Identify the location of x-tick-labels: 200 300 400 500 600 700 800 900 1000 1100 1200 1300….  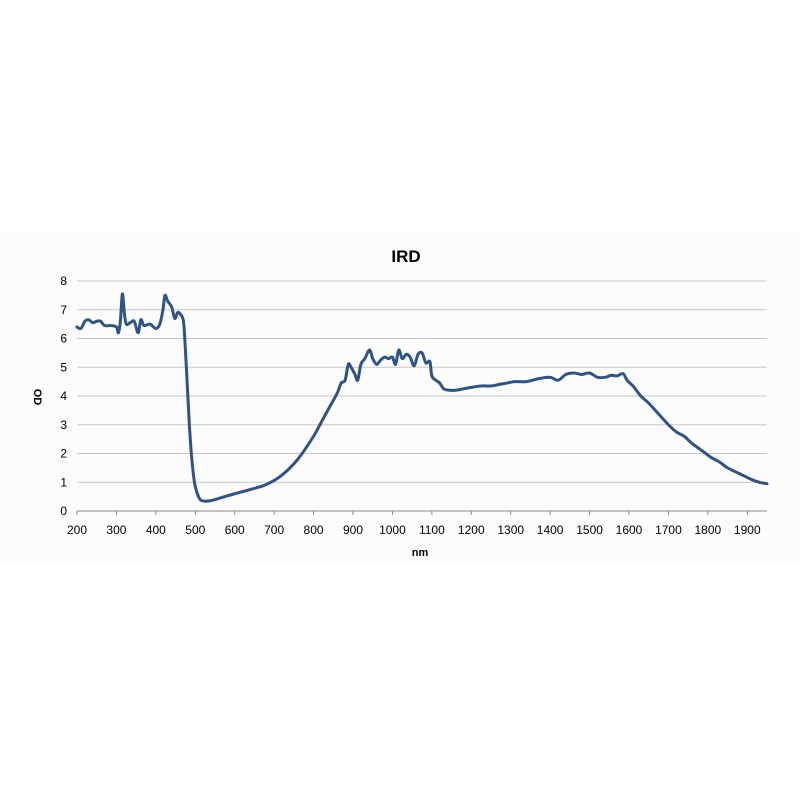
(414, 530).